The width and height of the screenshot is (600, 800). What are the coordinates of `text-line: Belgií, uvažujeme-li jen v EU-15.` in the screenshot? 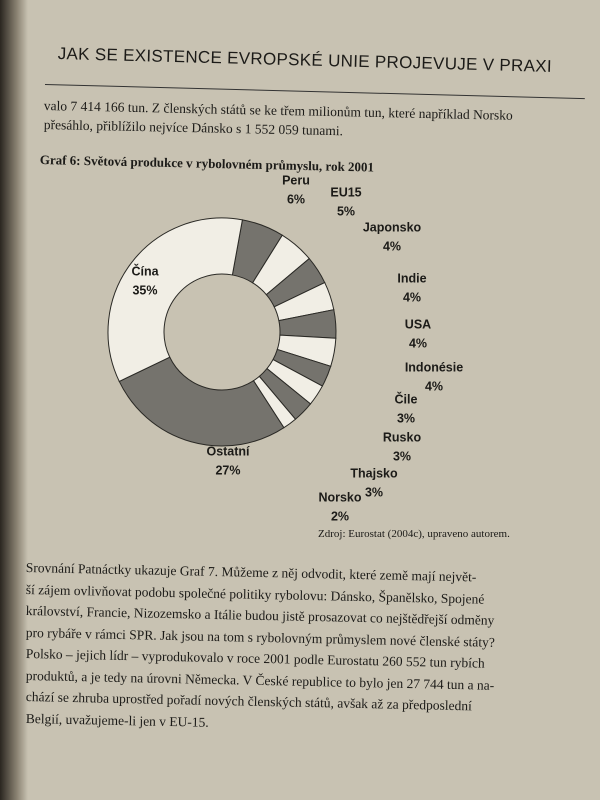 It's located at (117, 720).